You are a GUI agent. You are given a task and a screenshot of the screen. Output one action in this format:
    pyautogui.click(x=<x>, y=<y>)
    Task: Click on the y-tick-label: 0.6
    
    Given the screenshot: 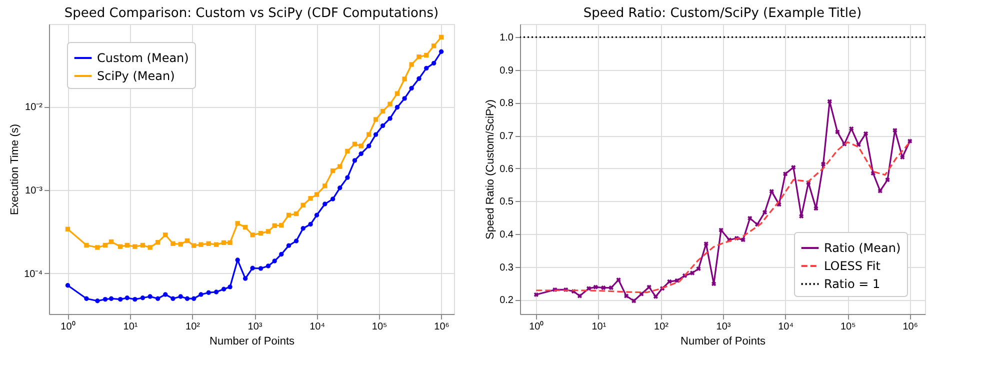 What is the action you would take?
    pyautogui.click(x=507, y=169)
    